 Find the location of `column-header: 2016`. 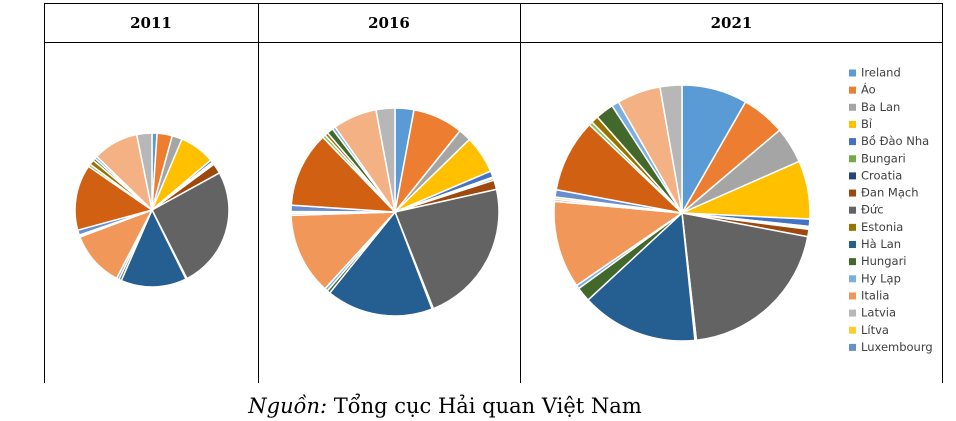

column-header: 2016 is located at coordinates (389, 23).